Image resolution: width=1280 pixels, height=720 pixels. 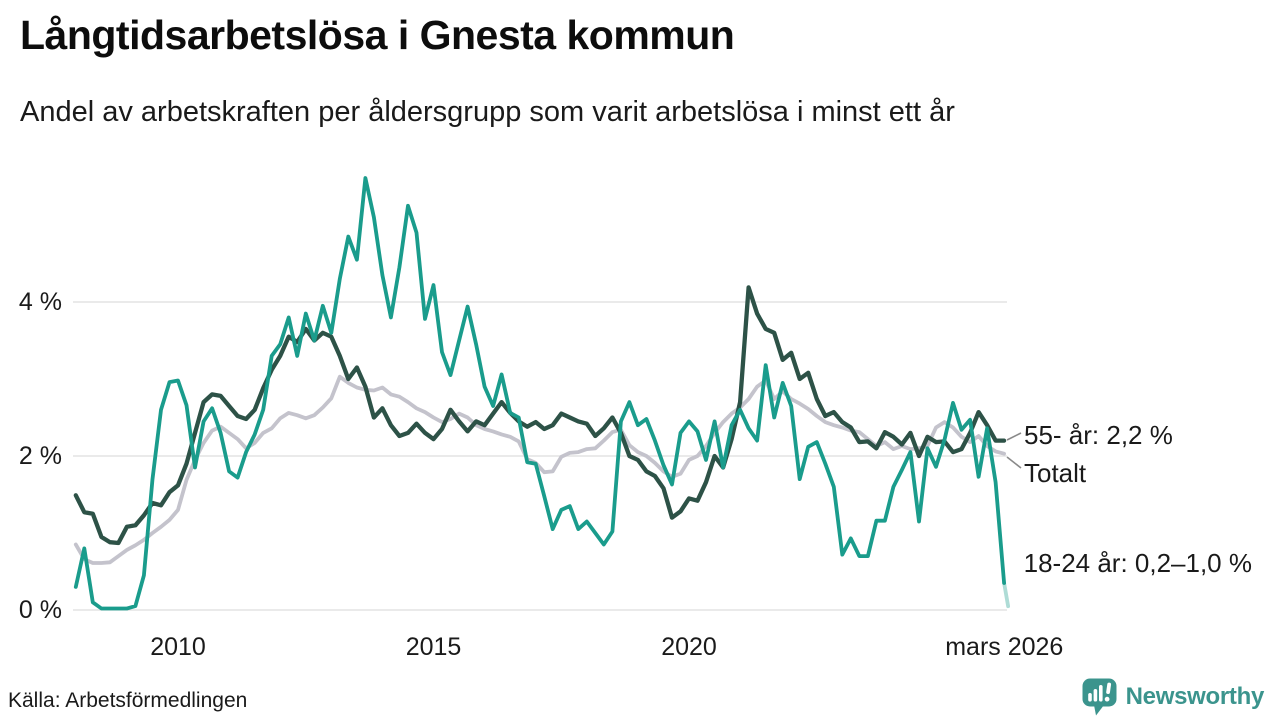 I want to click on newsworthy-logo: Newsworthy, so click(x=1172, y=696).